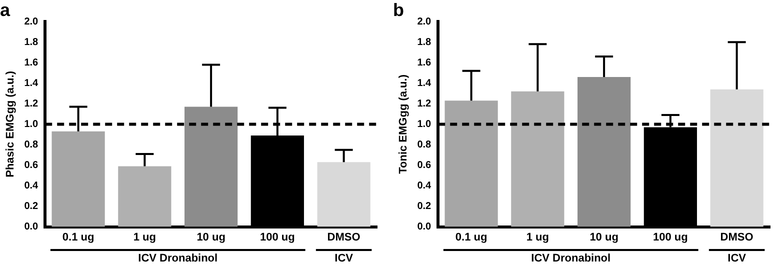 The image size is (778, 270). What do you see at coordinates (404, 124) in the screenshot?
I see `y-axis-title: Tonic EMGgg (a.u.)` at bounding box center [404, 124].